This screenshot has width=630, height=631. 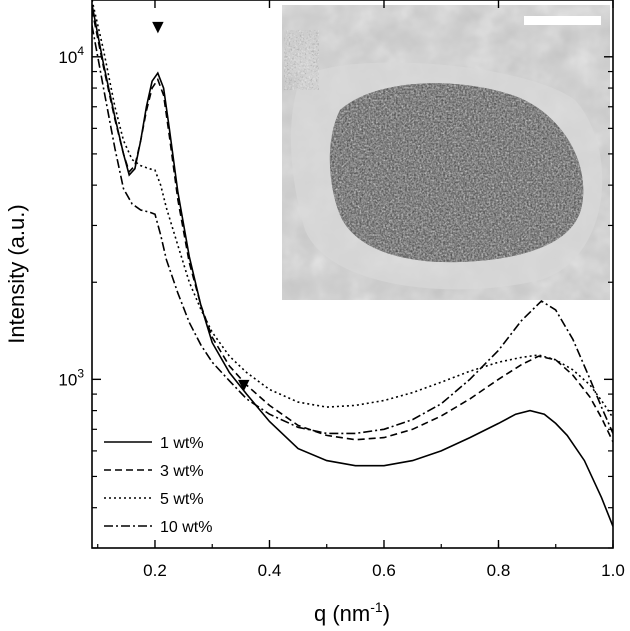 I want to click on markers-group: ▼▼, so click(x=201, y=205).